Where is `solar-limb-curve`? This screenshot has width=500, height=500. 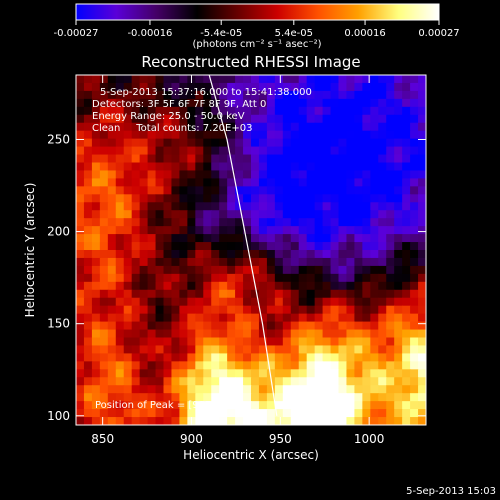 solar-limb-curve is located at coordinates (243, 245).